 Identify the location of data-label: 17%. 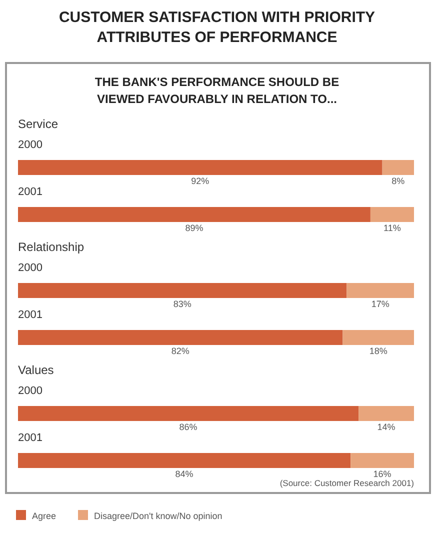
(380, 304).